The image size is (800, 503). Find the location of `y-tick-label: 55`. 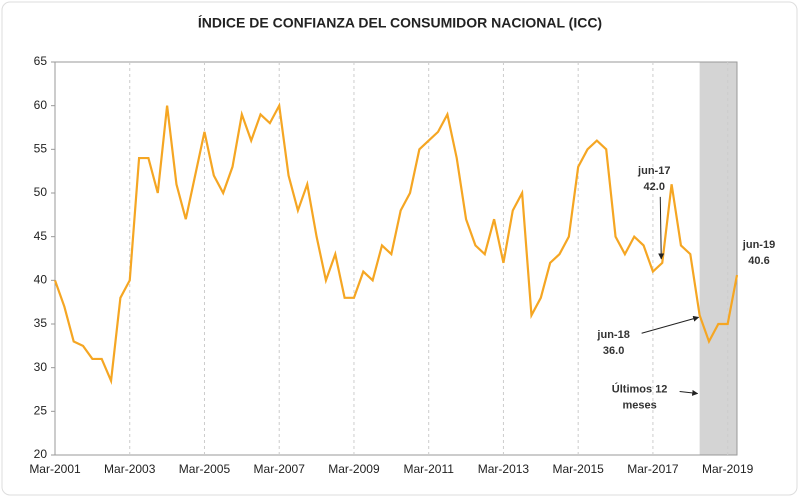

y-tick-label: 55 is located at coordinates (41, 149).